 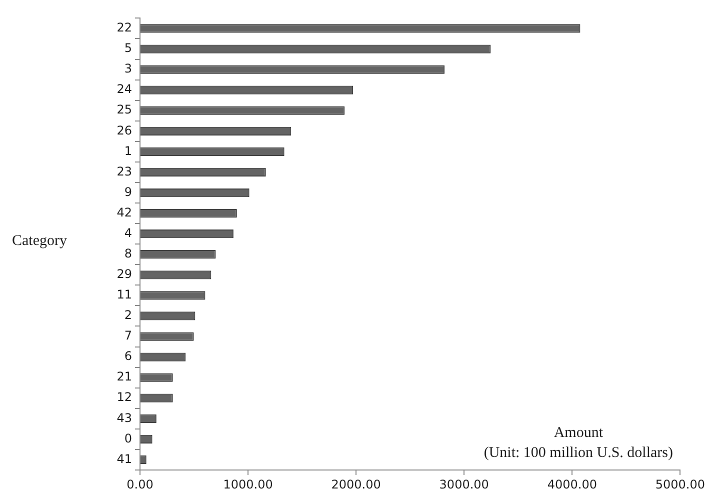 I want to click on y-tick-label: 3, so click(x=128, y=69).